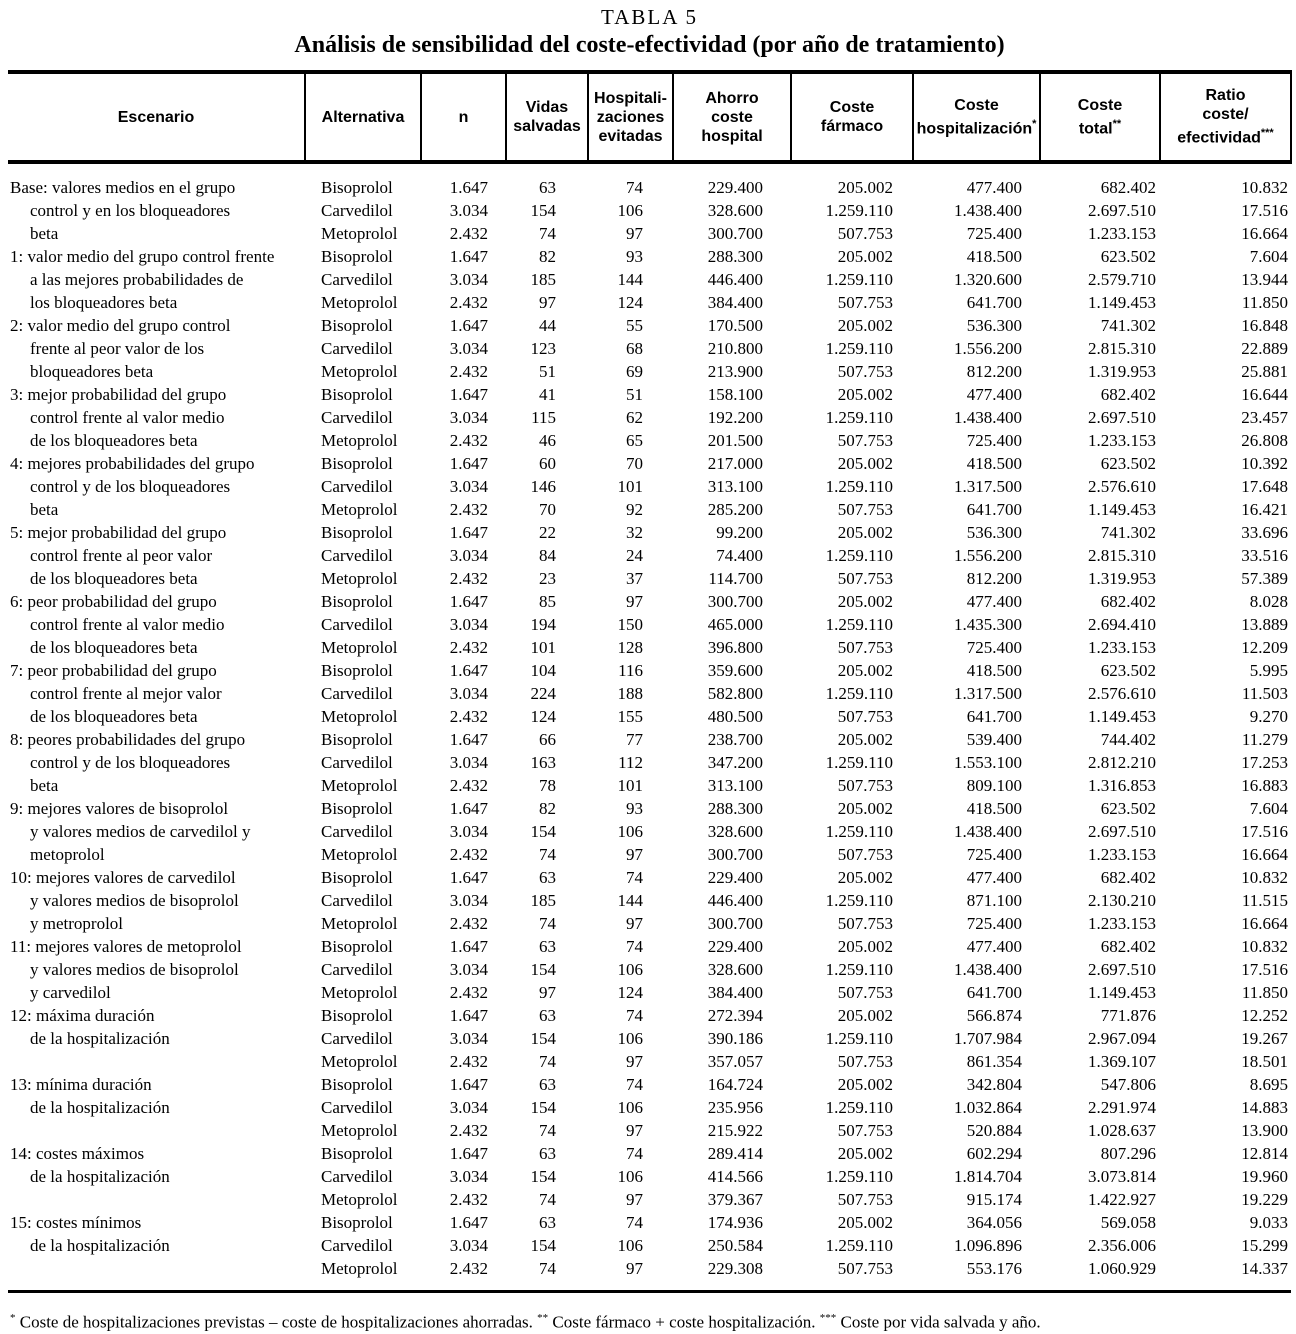  I want to click on vidas-salvadas-cell: 78, so click(547, 785).